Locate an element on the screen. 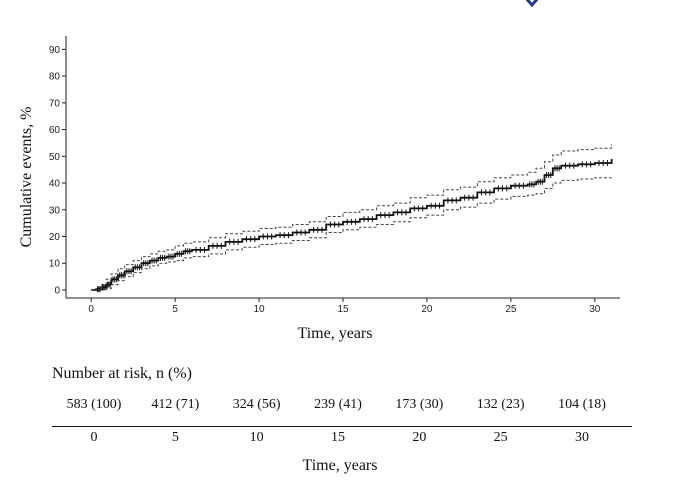  x-tick-label: 15 is located at coordinates (343, 309).